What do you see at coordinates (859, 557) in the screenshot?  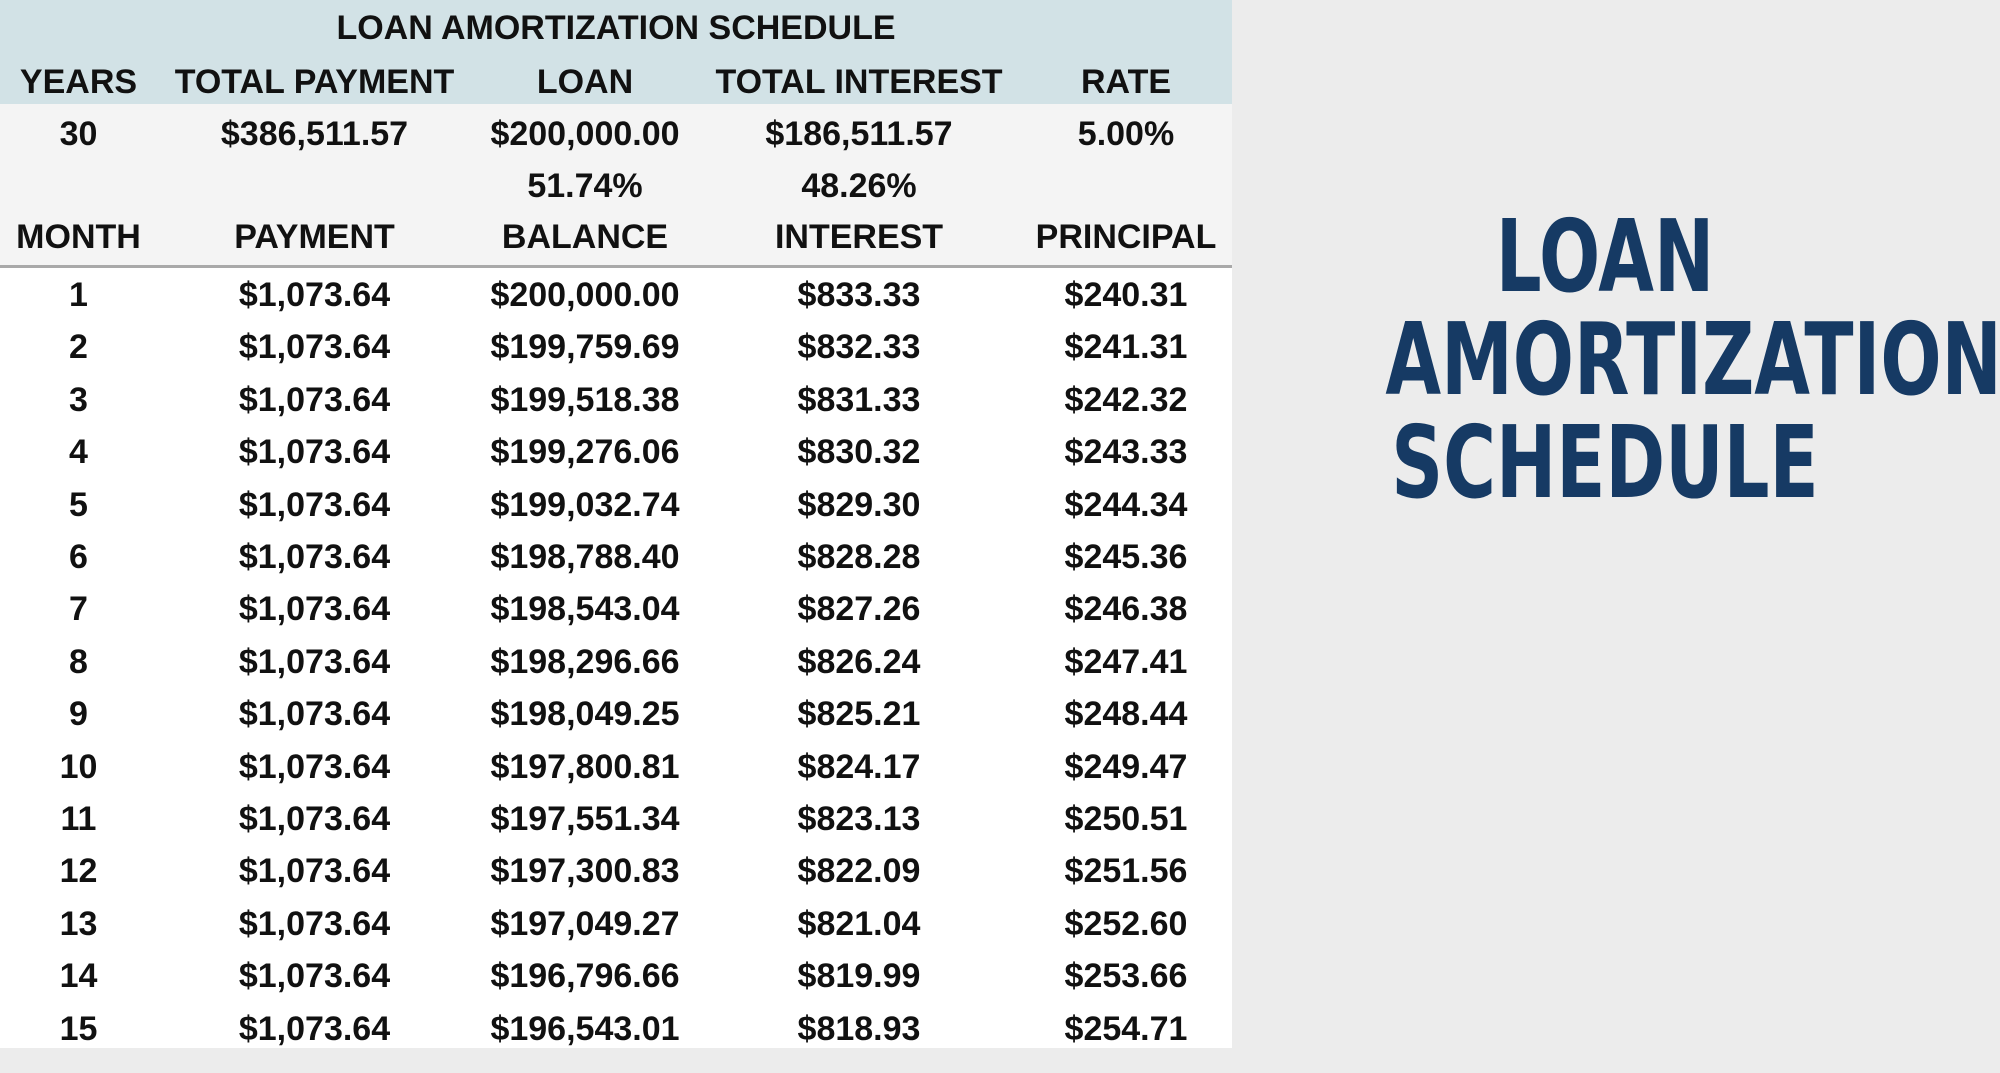 I see `cell-interest: $828.28` at bounding box center [859, 557].